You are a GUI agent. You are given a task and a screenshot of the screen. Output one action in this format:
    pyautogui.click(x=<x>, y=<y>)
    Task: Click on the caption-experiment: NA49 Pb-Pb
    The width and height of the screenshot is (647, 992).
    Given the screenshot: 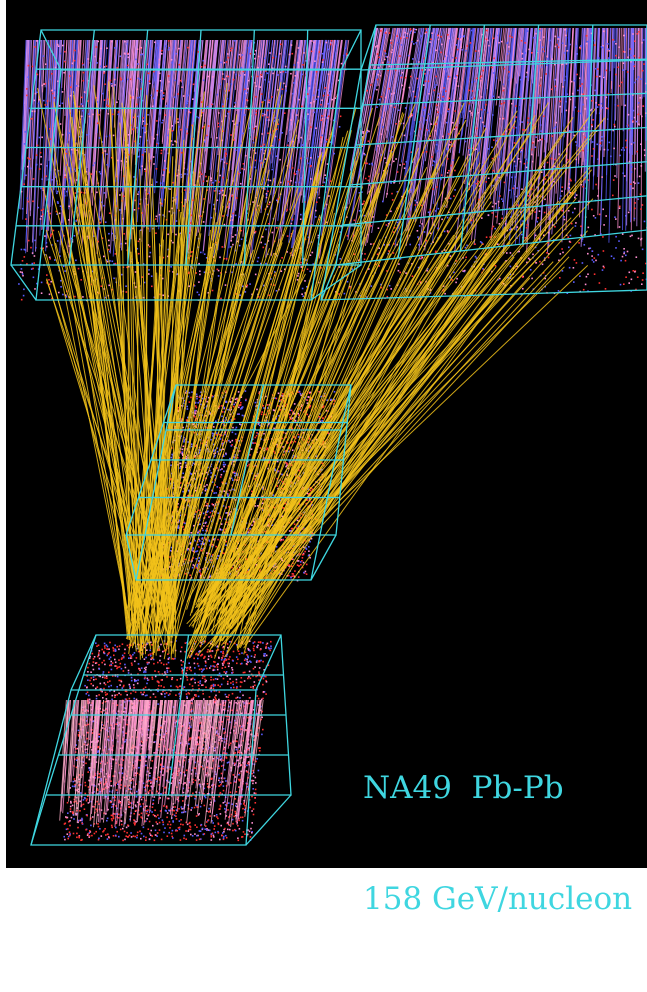 What is the action you would take?
    pyautogui.click(x=497, y=788)
    